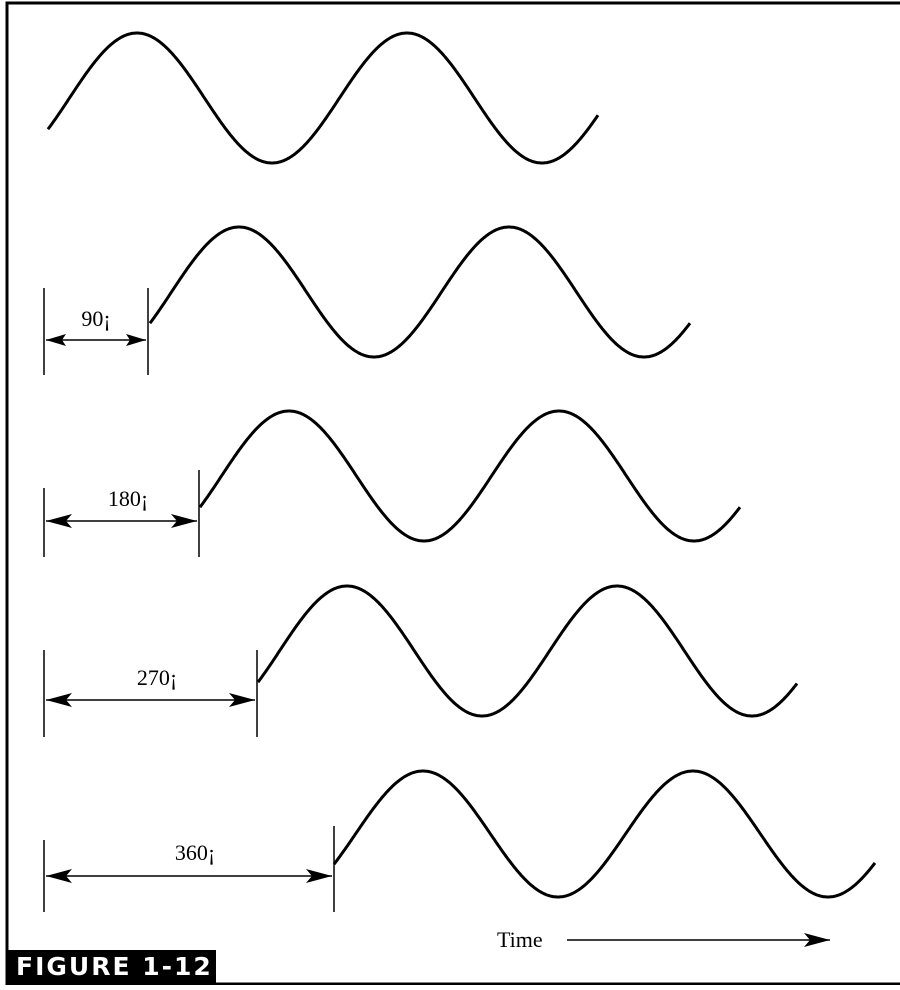  I want to click on phase-marker-90: 90¡, so click(96, 331).